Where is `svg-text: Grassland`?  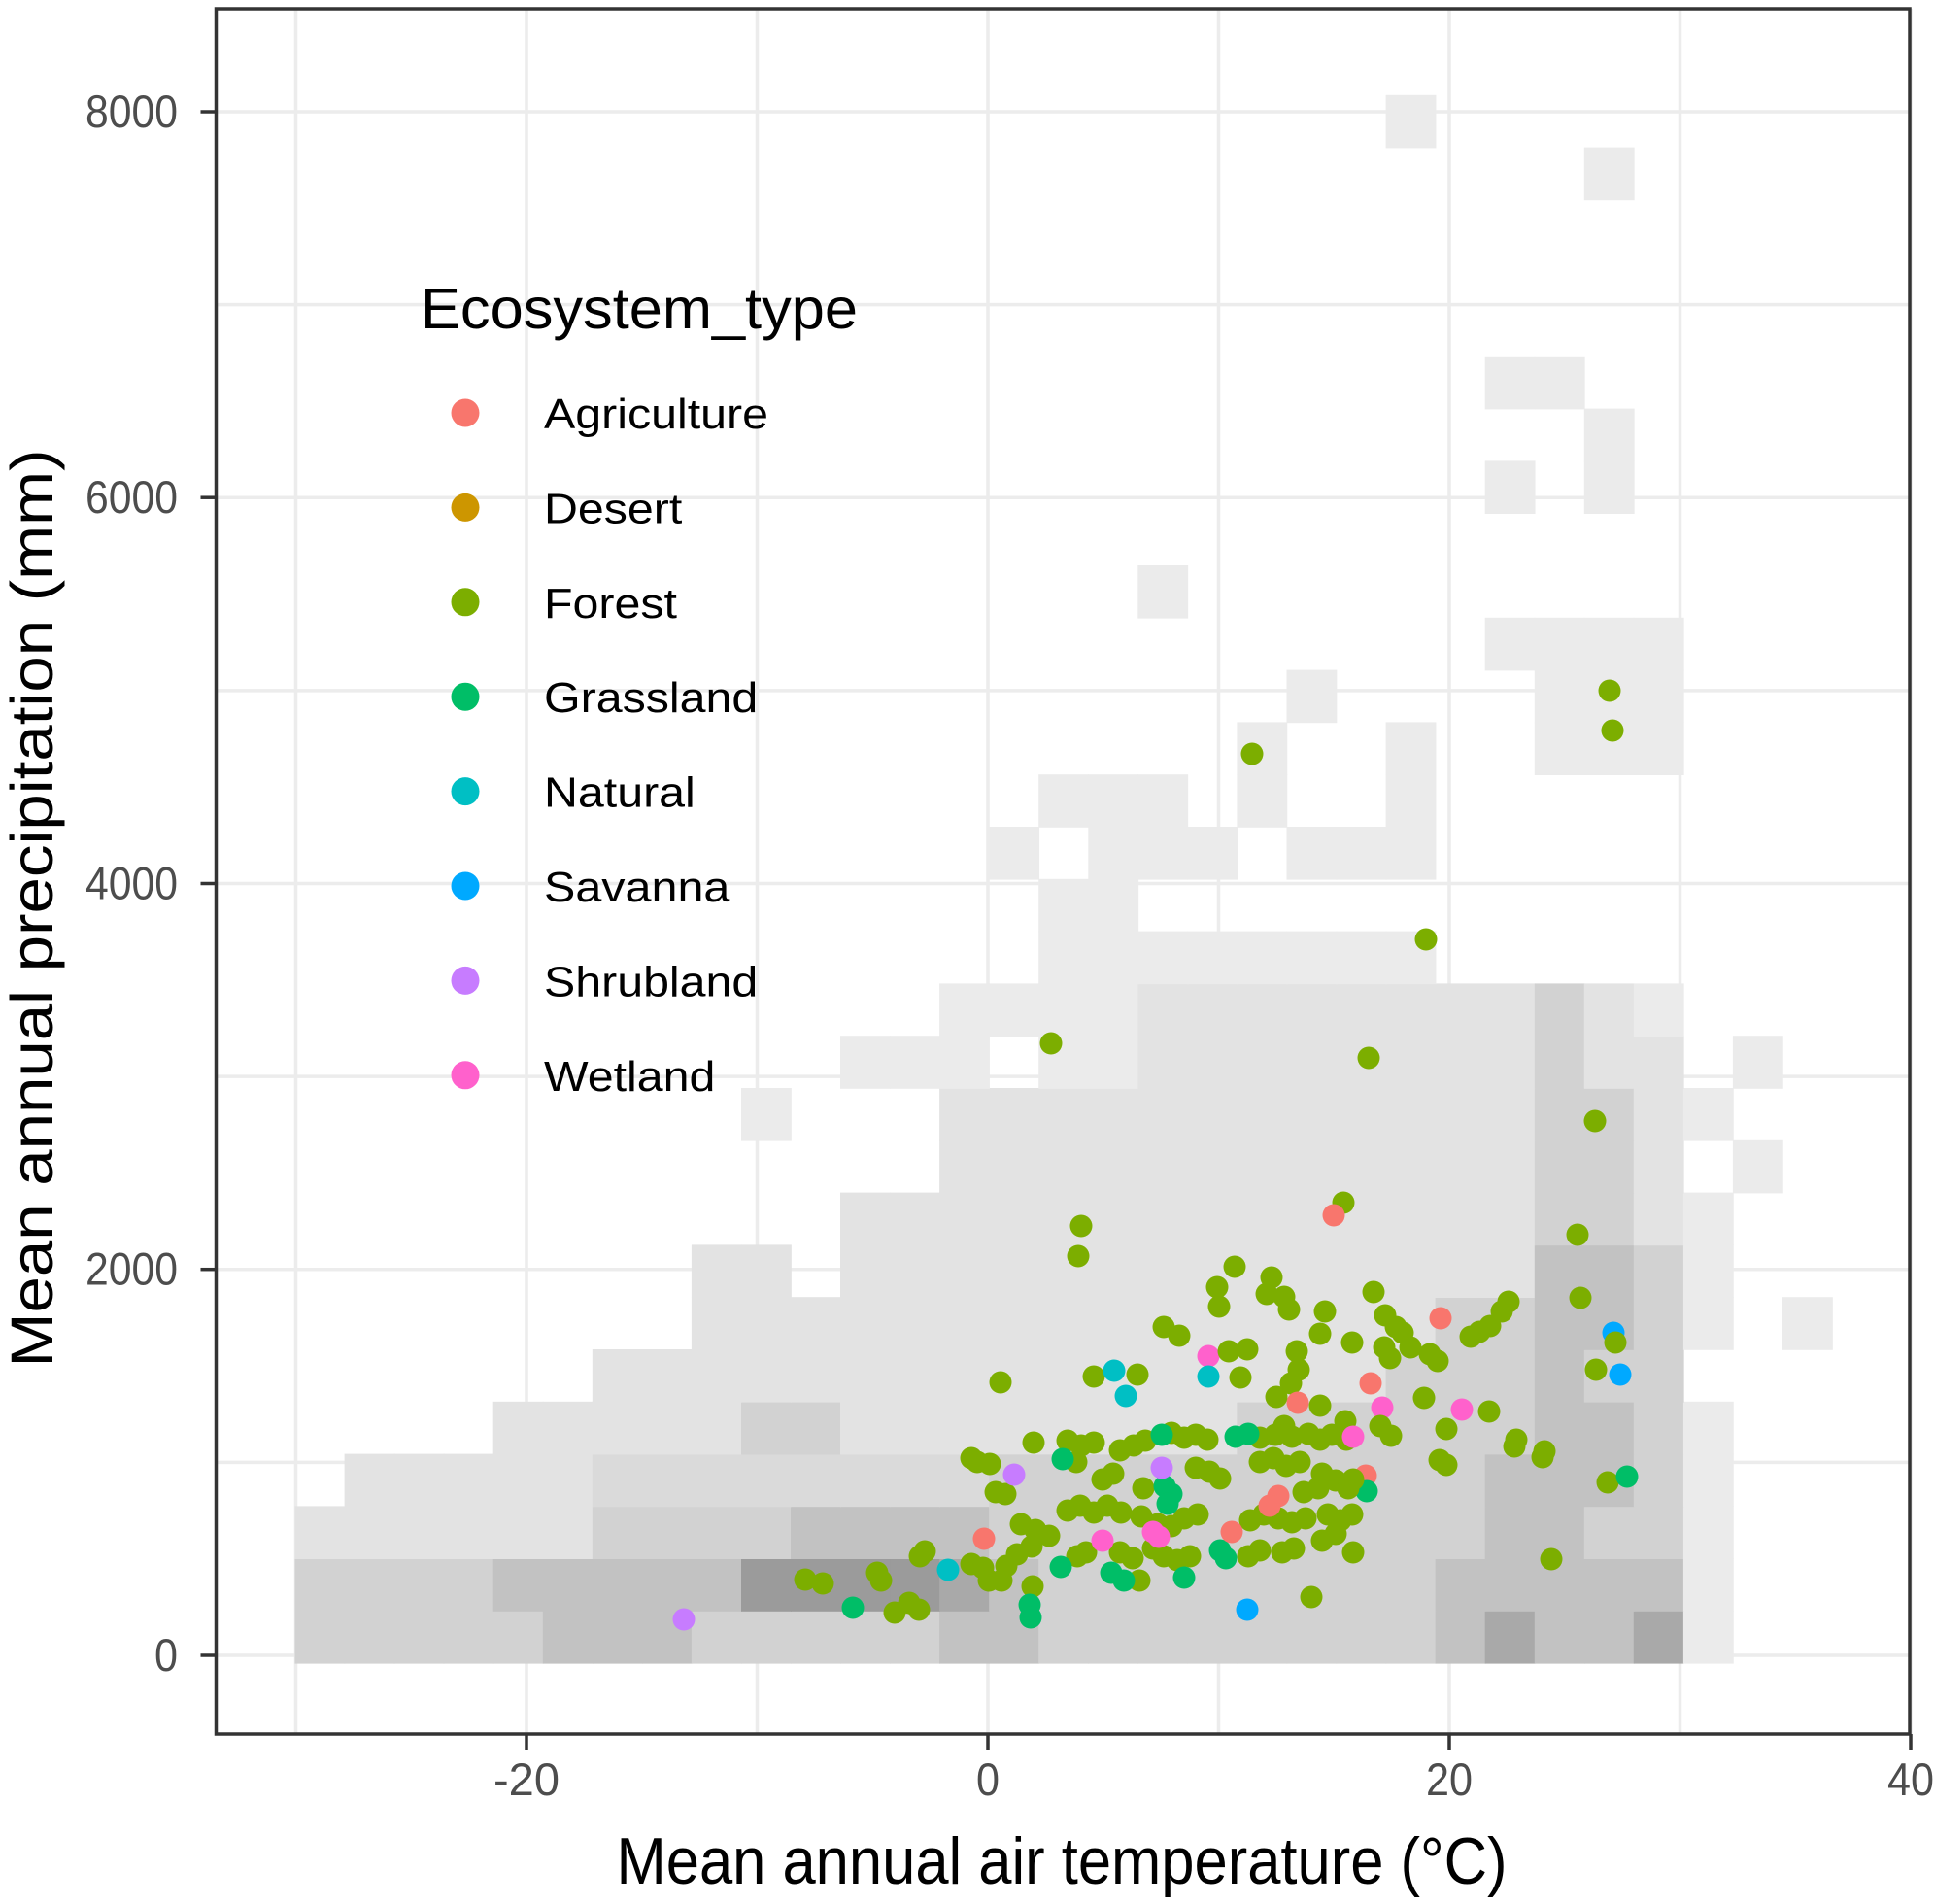
svg-text: Grassland is located at coordinates (651, 698).